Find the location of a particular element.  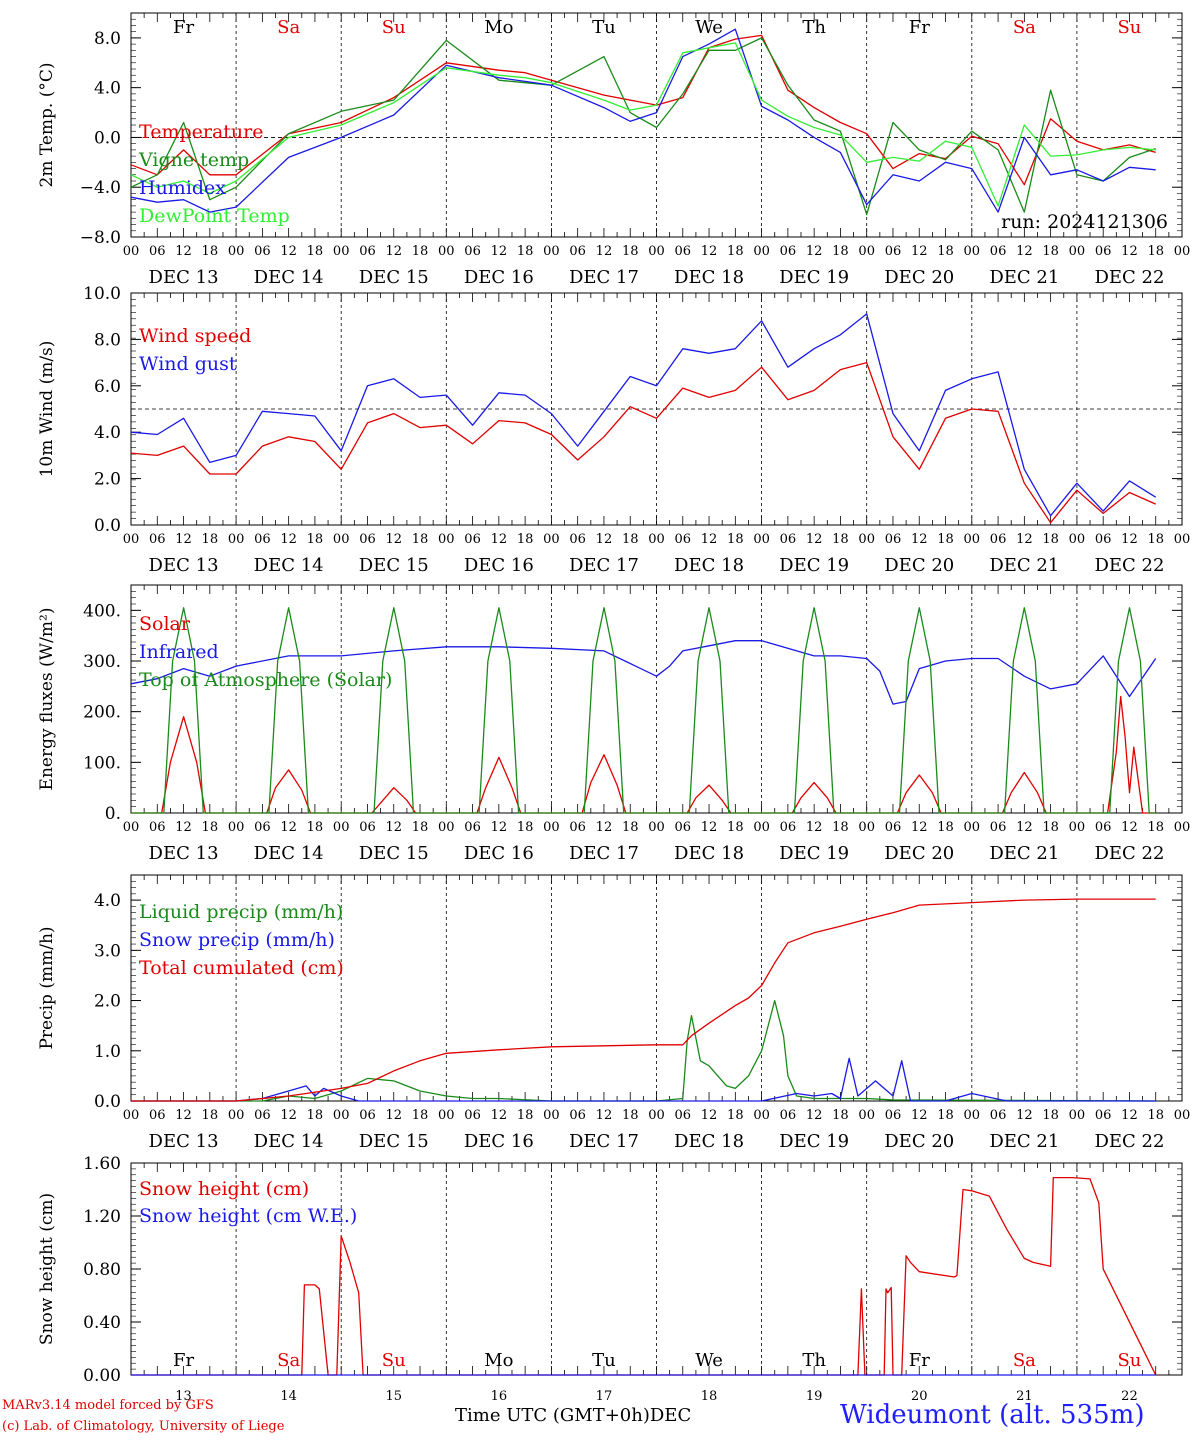

series-line-temperature is located at coordinates (643, 110).